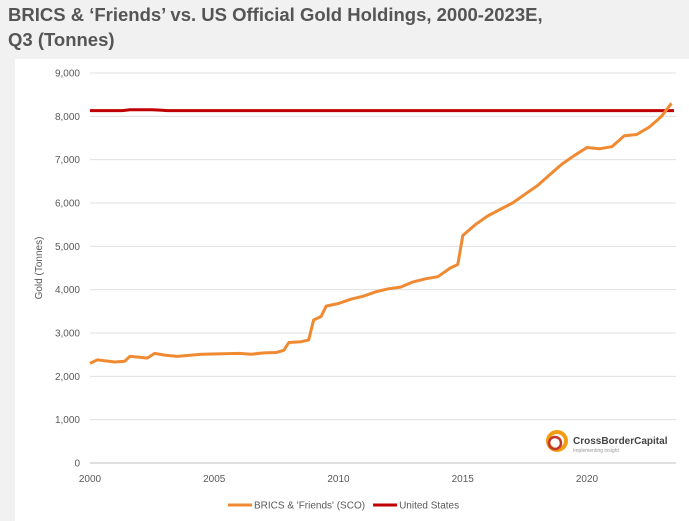 Image resolution: width=689 pixels, height=521 pixels. I want to click on y-tick-label: 6,000, so click(67, 204).